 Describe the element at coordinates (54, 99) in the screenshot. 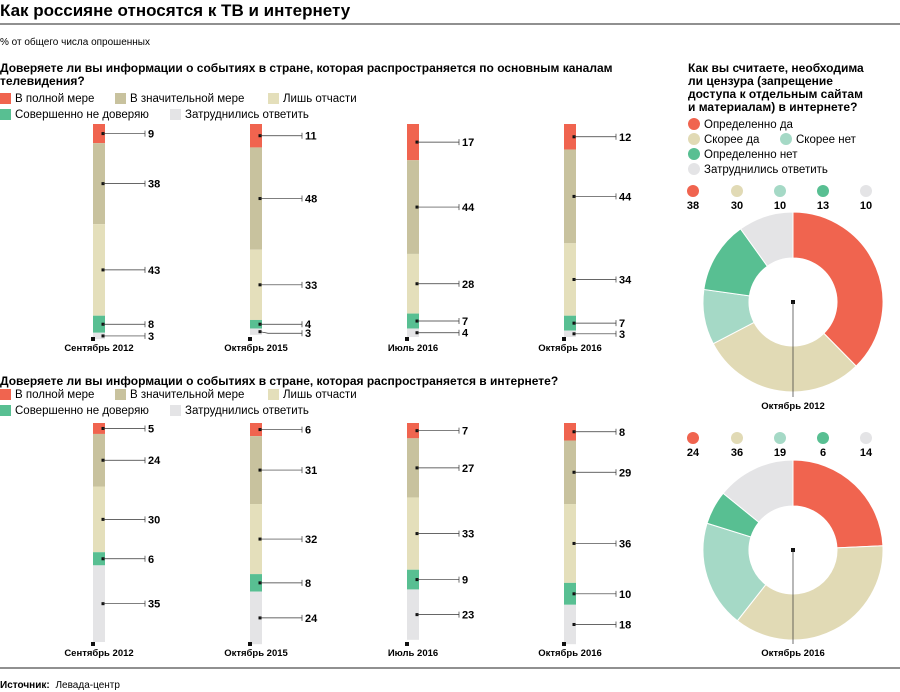

I see `legend-label: В полной мере` at that location.